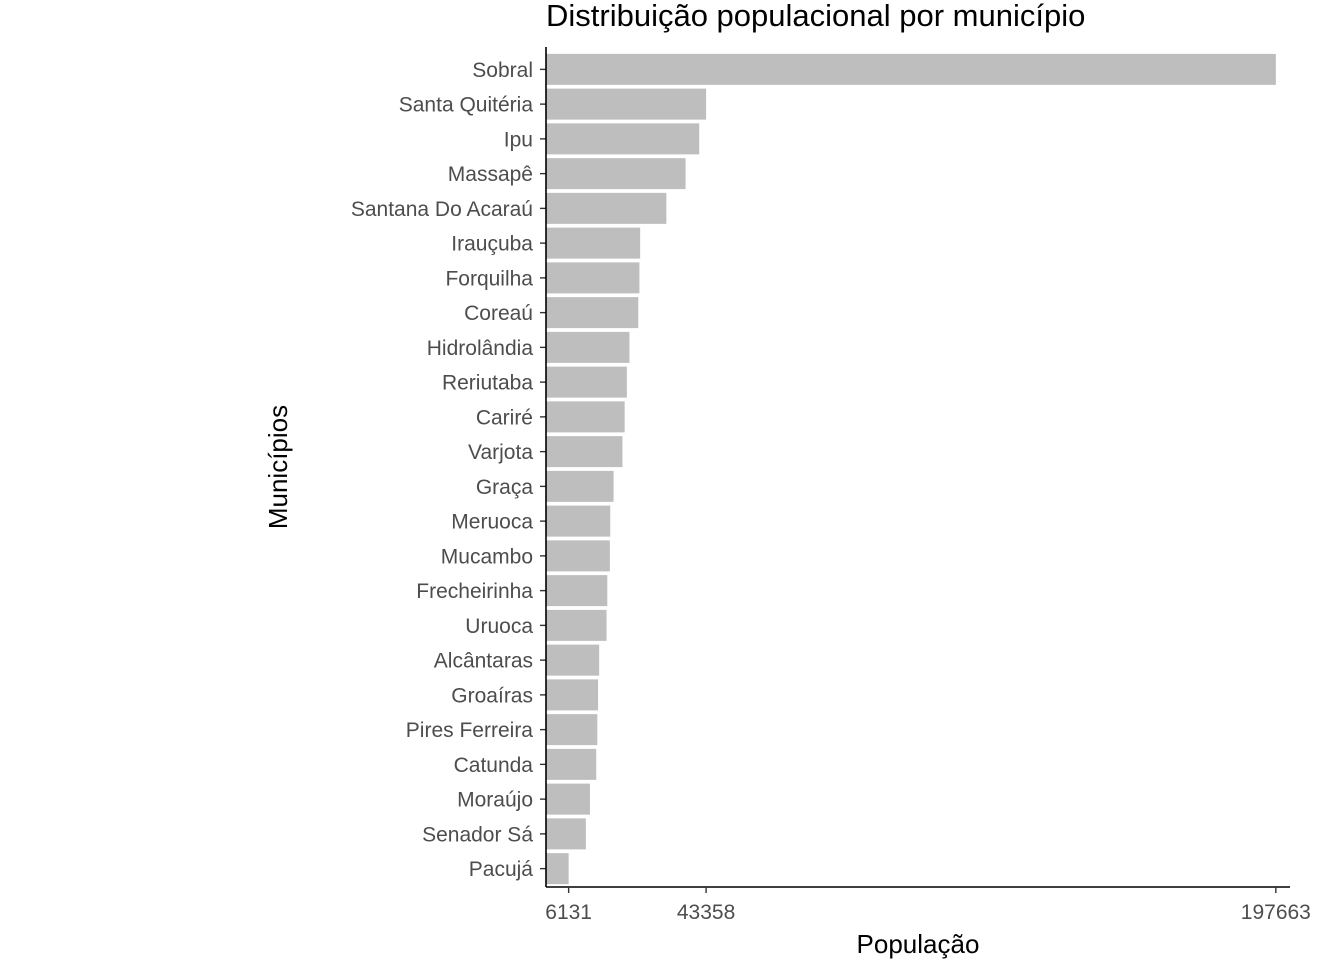 The height and width of the screenshot is (965, 1344). Describe the element at coordinates (489, 278) in the screenshot. I see `category-label-6: Forquilha` at that location.